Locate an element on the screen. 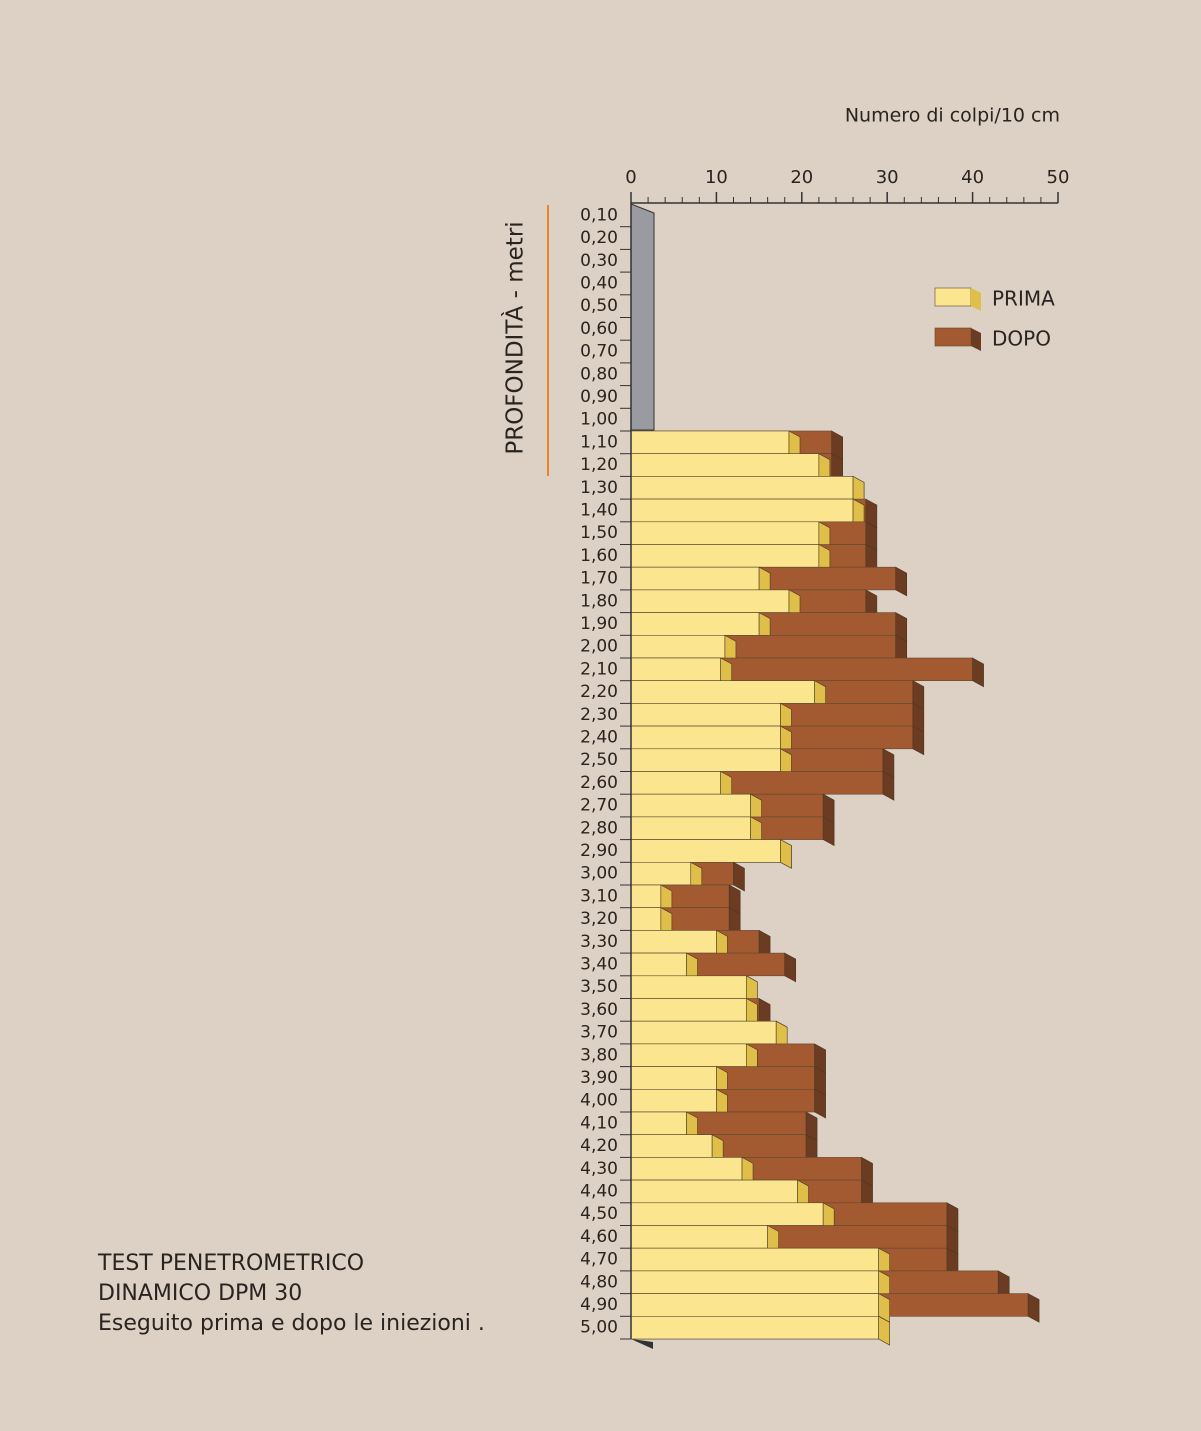  y-tick-label: 2,30 is located at coordinates (599, 715).